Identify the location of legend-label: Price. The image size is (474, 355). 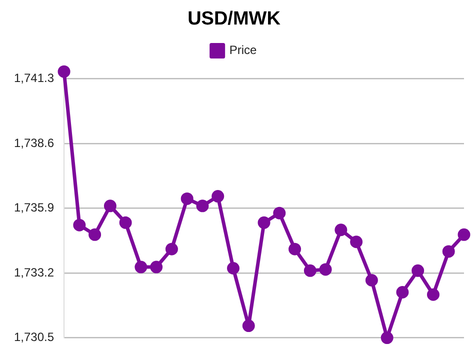
(243, 50).